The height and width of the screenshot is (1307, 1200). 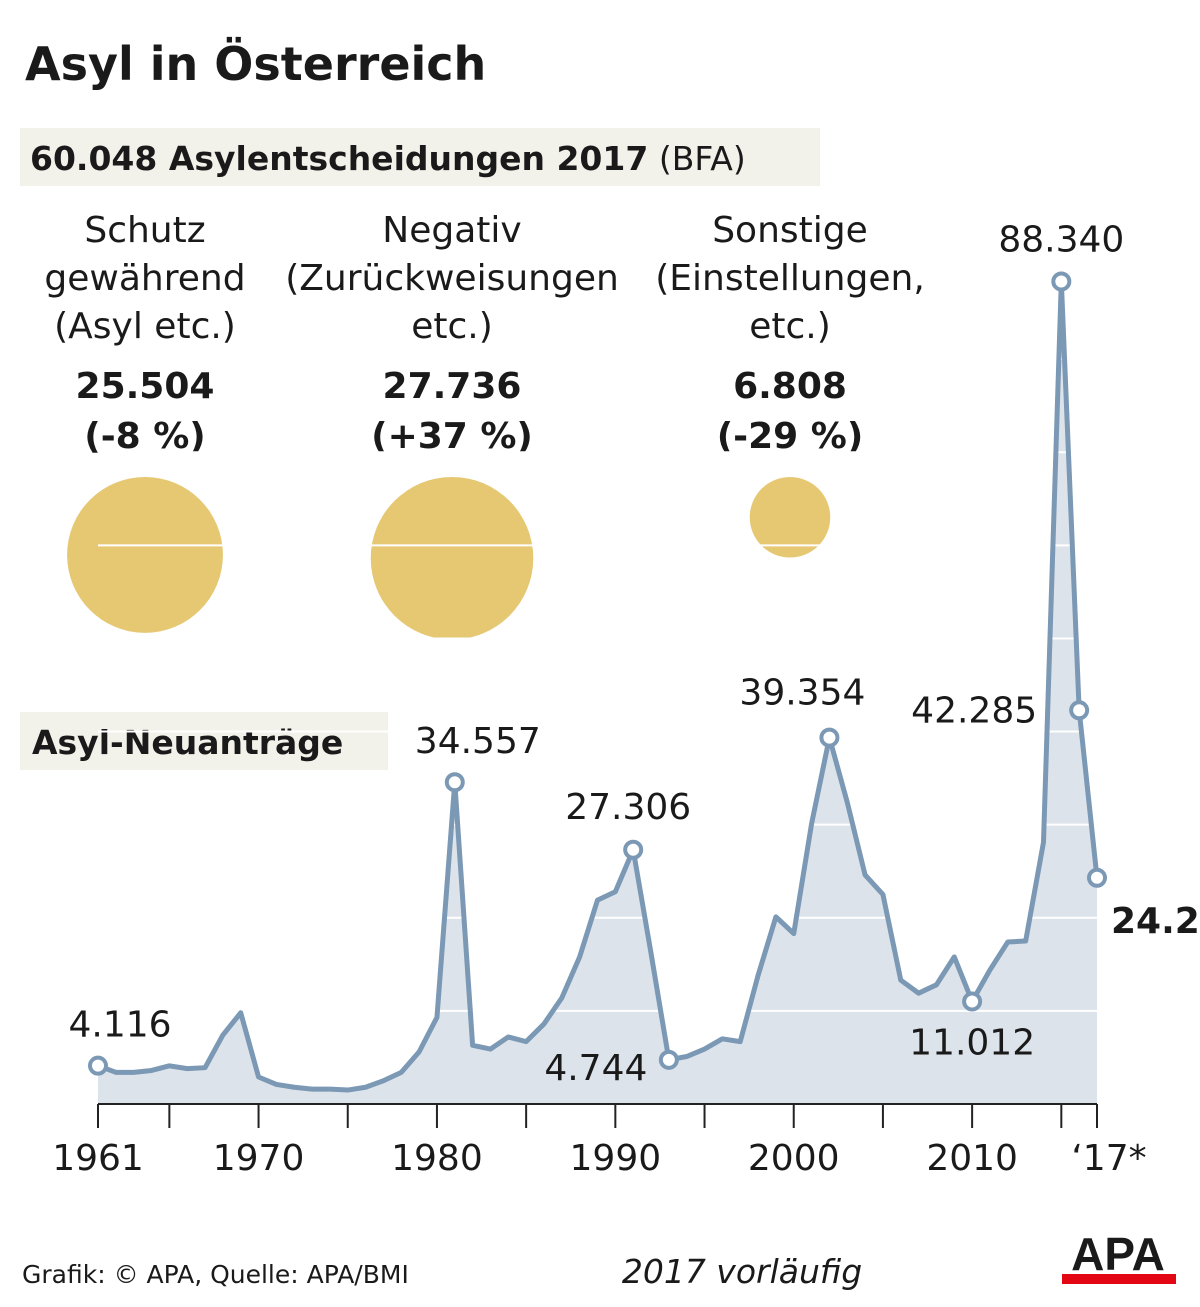 I want to click on category-label: (Asyl etc.), so click(x=145, y=326).